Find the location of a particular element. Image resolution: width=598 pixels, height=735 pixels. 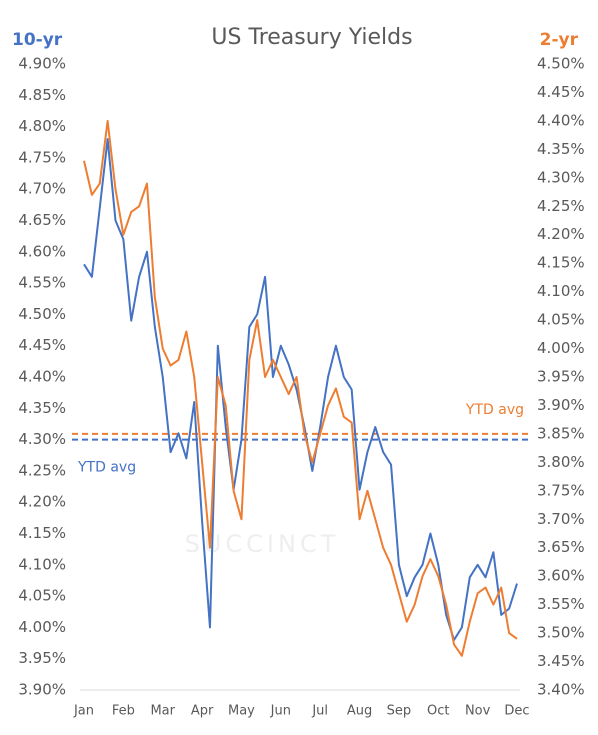

y-tick-label: 4.30% is located at coordinates (42, 439).